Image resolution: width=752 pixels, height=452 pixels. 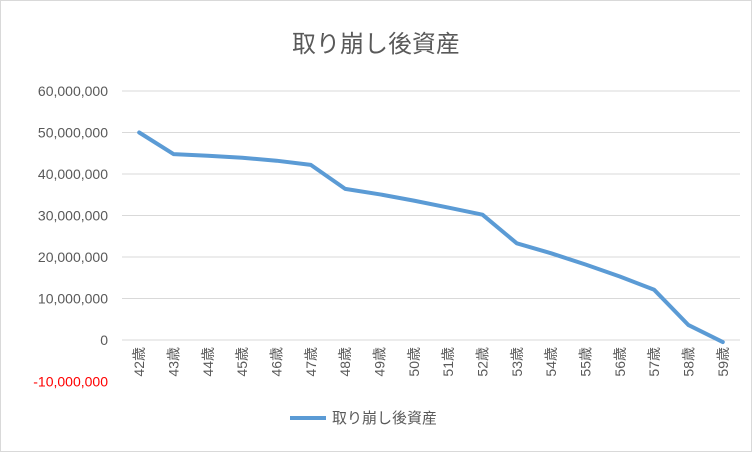 What do you see at coordinates (104, 340) in the screenshot?
I see `y-tick-label: 0` at bounding box center [104, 340].